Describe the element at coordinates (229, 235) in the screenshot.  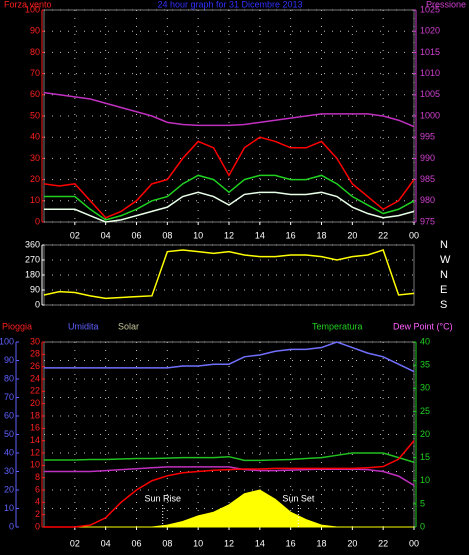
I see `x-tick-label: 12` at that location.